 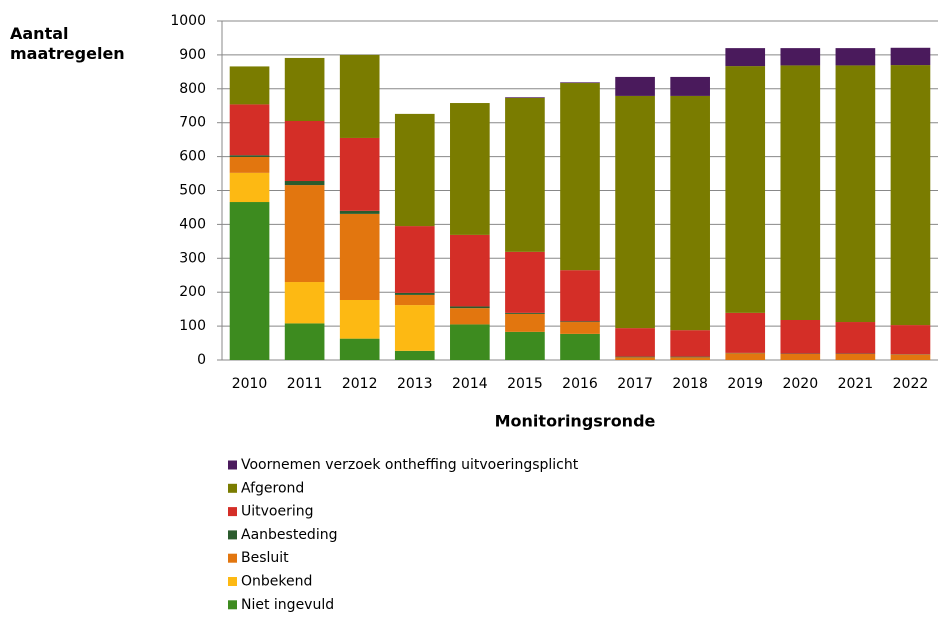 What do you see at coordinates (192, 326) in the screenshot?
I see `y-tick-label: 100` at bounding box center [192, 326].